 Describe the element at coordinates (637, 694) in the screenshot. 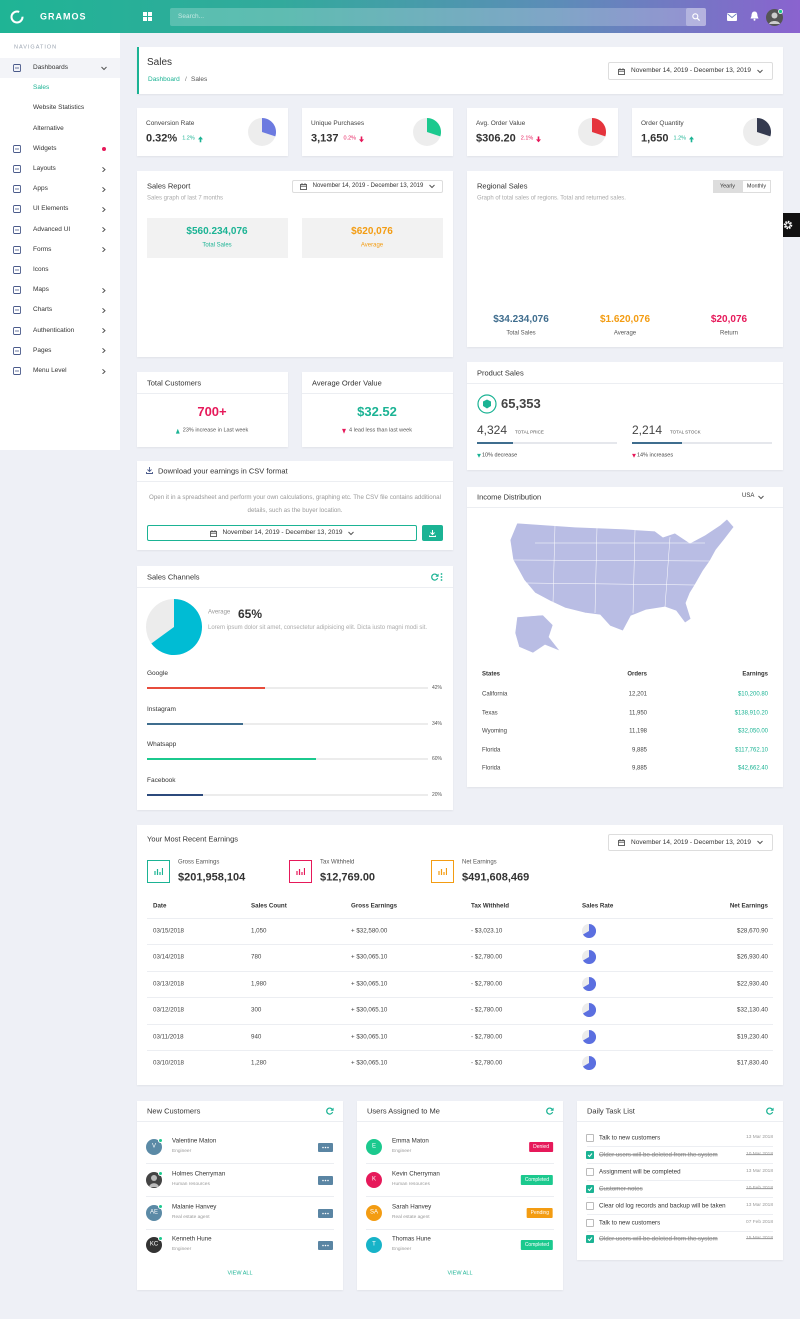

I see `table-cell: 12,201` at that location.